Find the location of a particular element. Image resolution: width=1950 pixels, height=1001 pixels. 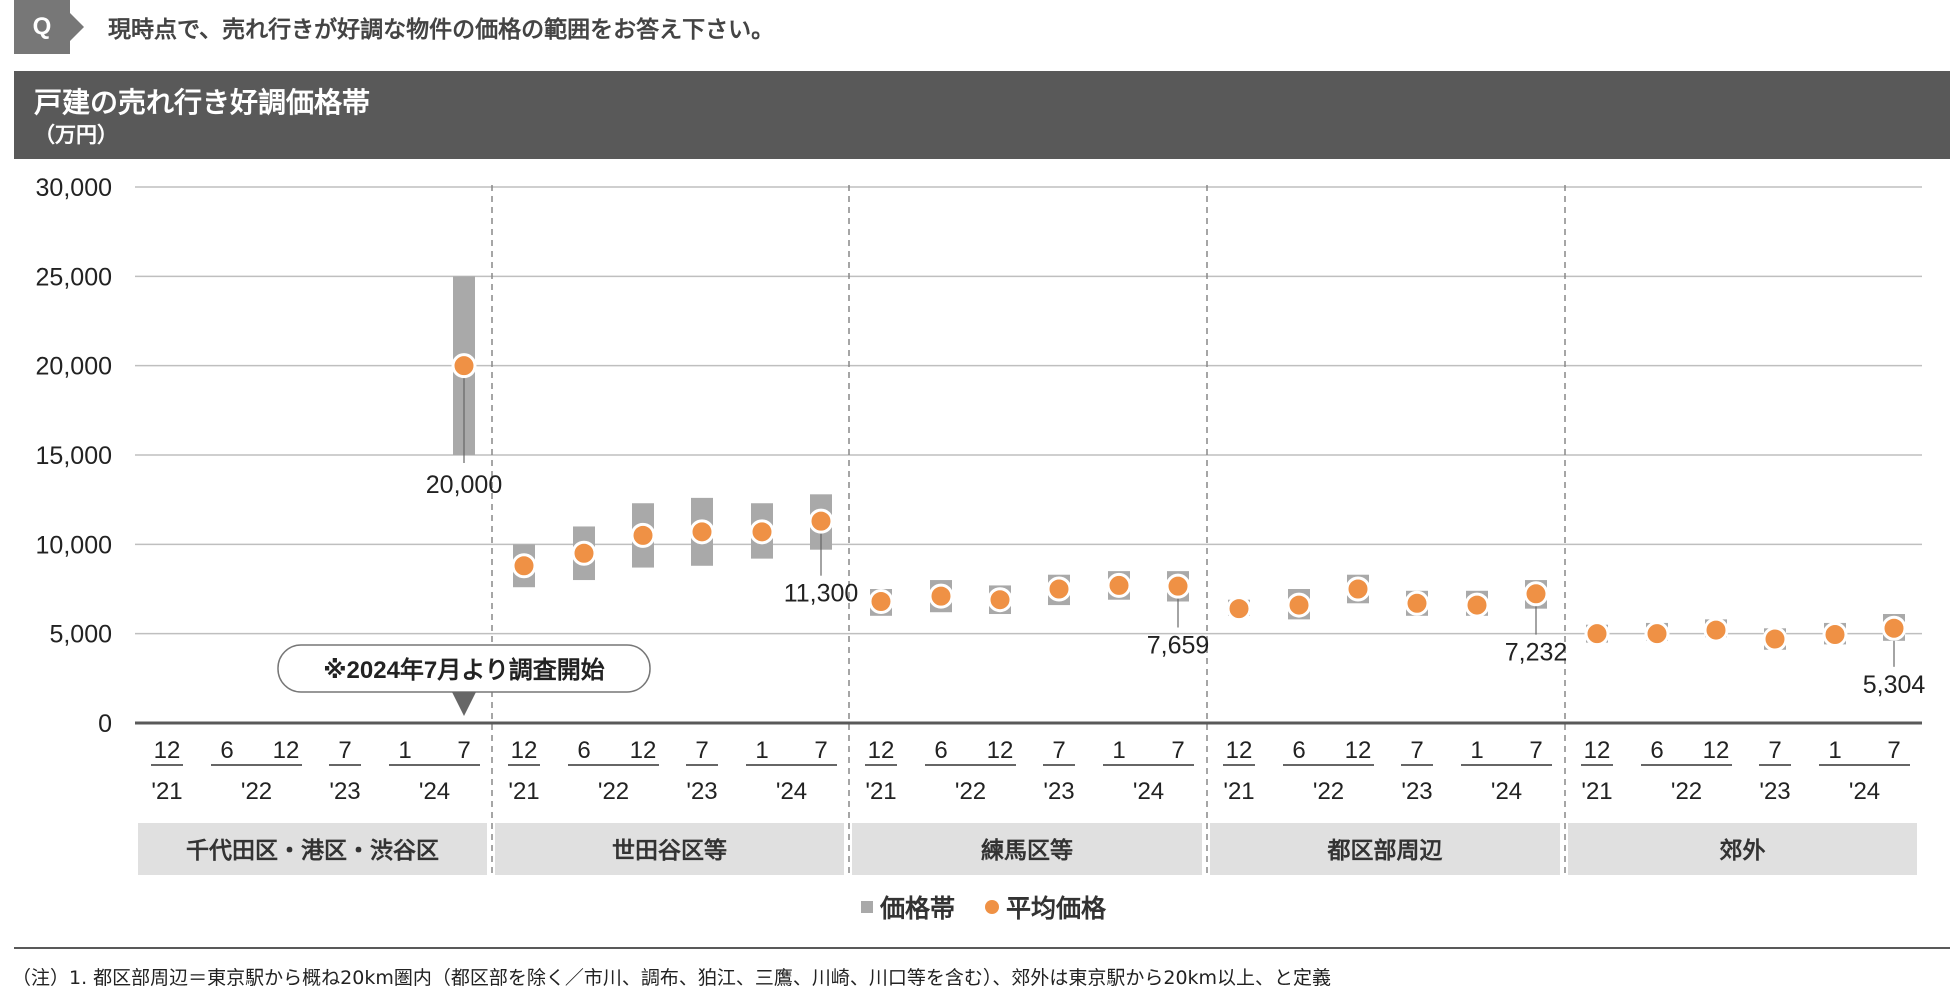

y-tick-label: 15,000 is located at coordinates (74, 456).